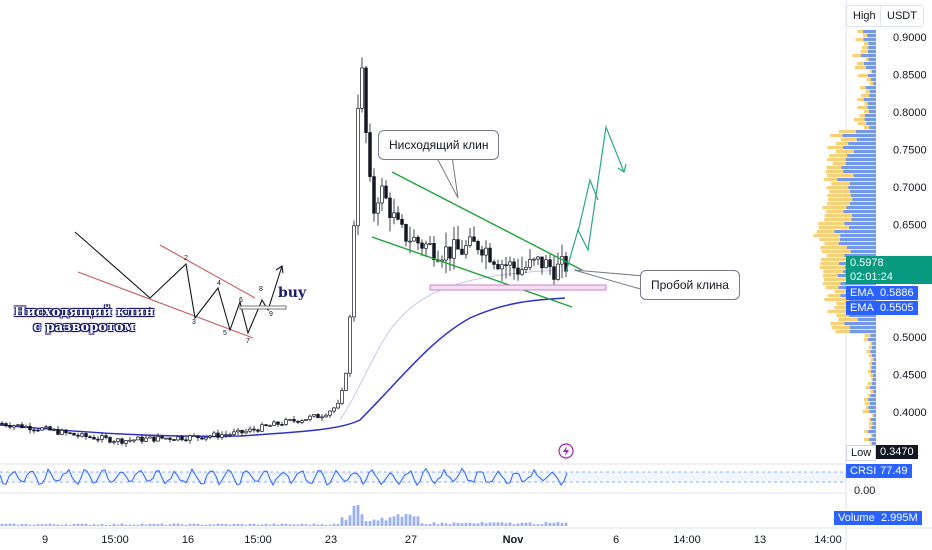 This screenshot has width=932, height=550. I want to click on schematic-title: Нисходящий клин с разворотом, so click(84, 320).